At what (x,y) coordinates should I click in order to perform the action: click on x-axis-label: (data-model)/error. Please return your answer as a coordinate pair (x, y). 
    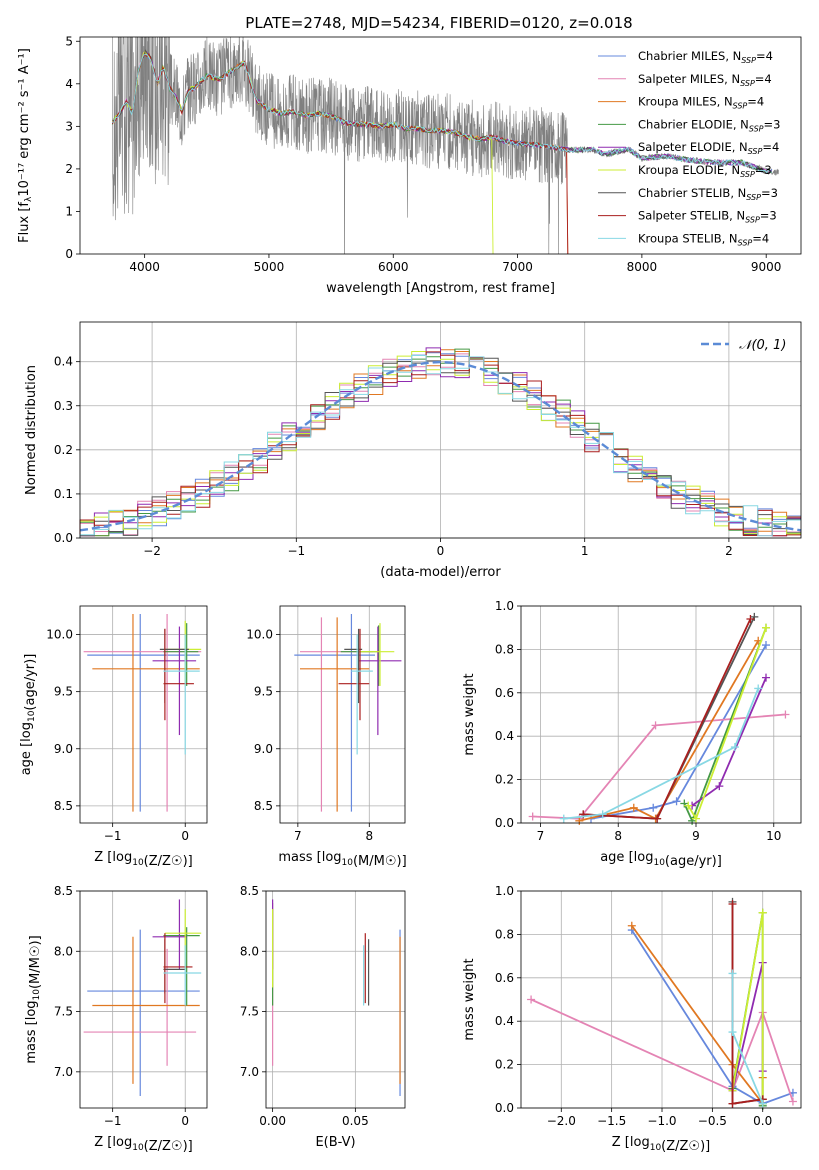
    Looking at the image, I should click on (440, 572).